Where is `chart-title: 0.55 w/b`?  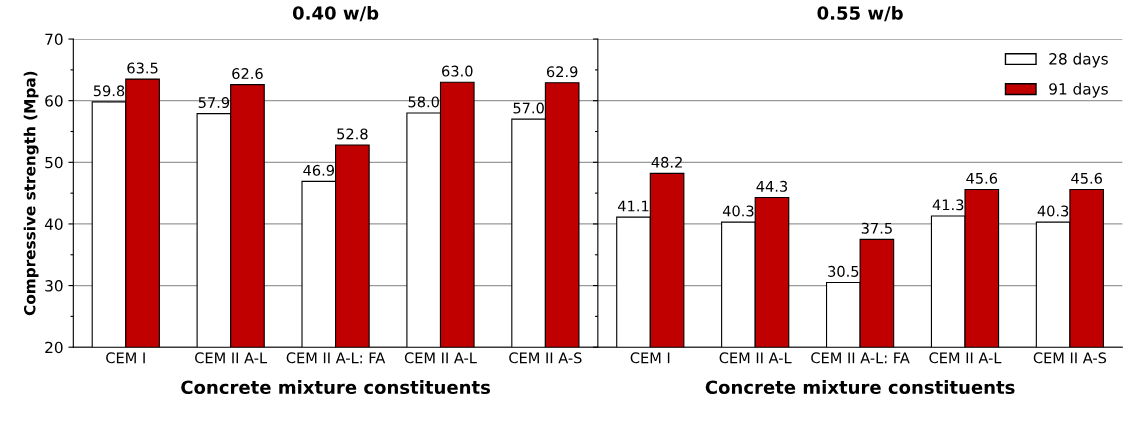
chart-title: 0.55 w/b is located at coordinates (860, 13).